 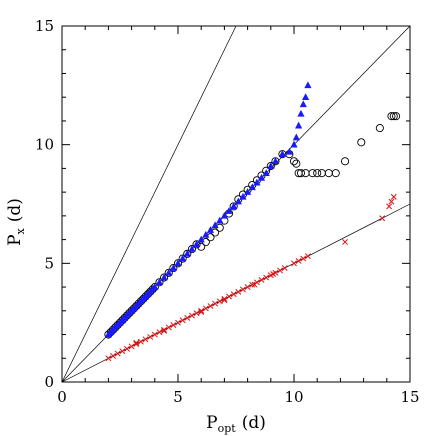 What do you see at coordinates (236, 424) in the screenshot?
I see `x-axis-label: Popt (d)` at bounding box center [236, 424].